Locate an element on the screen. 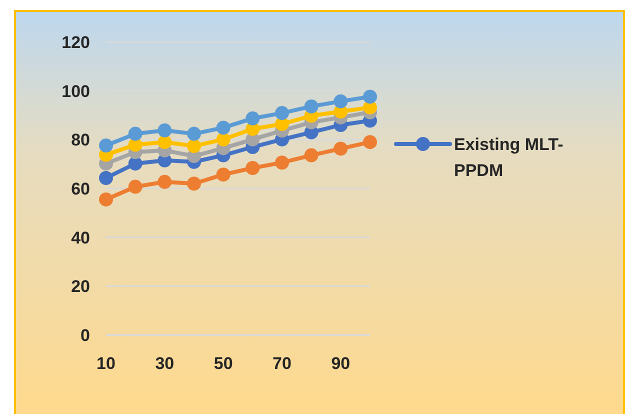  y-tick-label: 120 is located at coordinates (76, 42).